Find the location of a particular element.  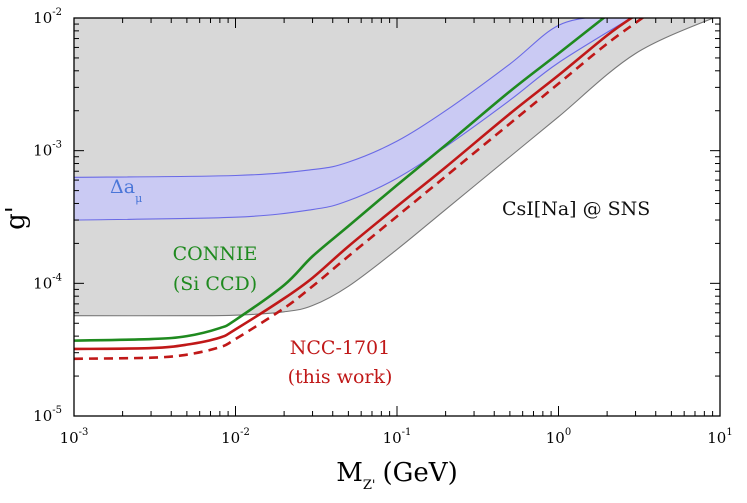

muon-g2-label: Δaμ is located at coordinates (126, 190).